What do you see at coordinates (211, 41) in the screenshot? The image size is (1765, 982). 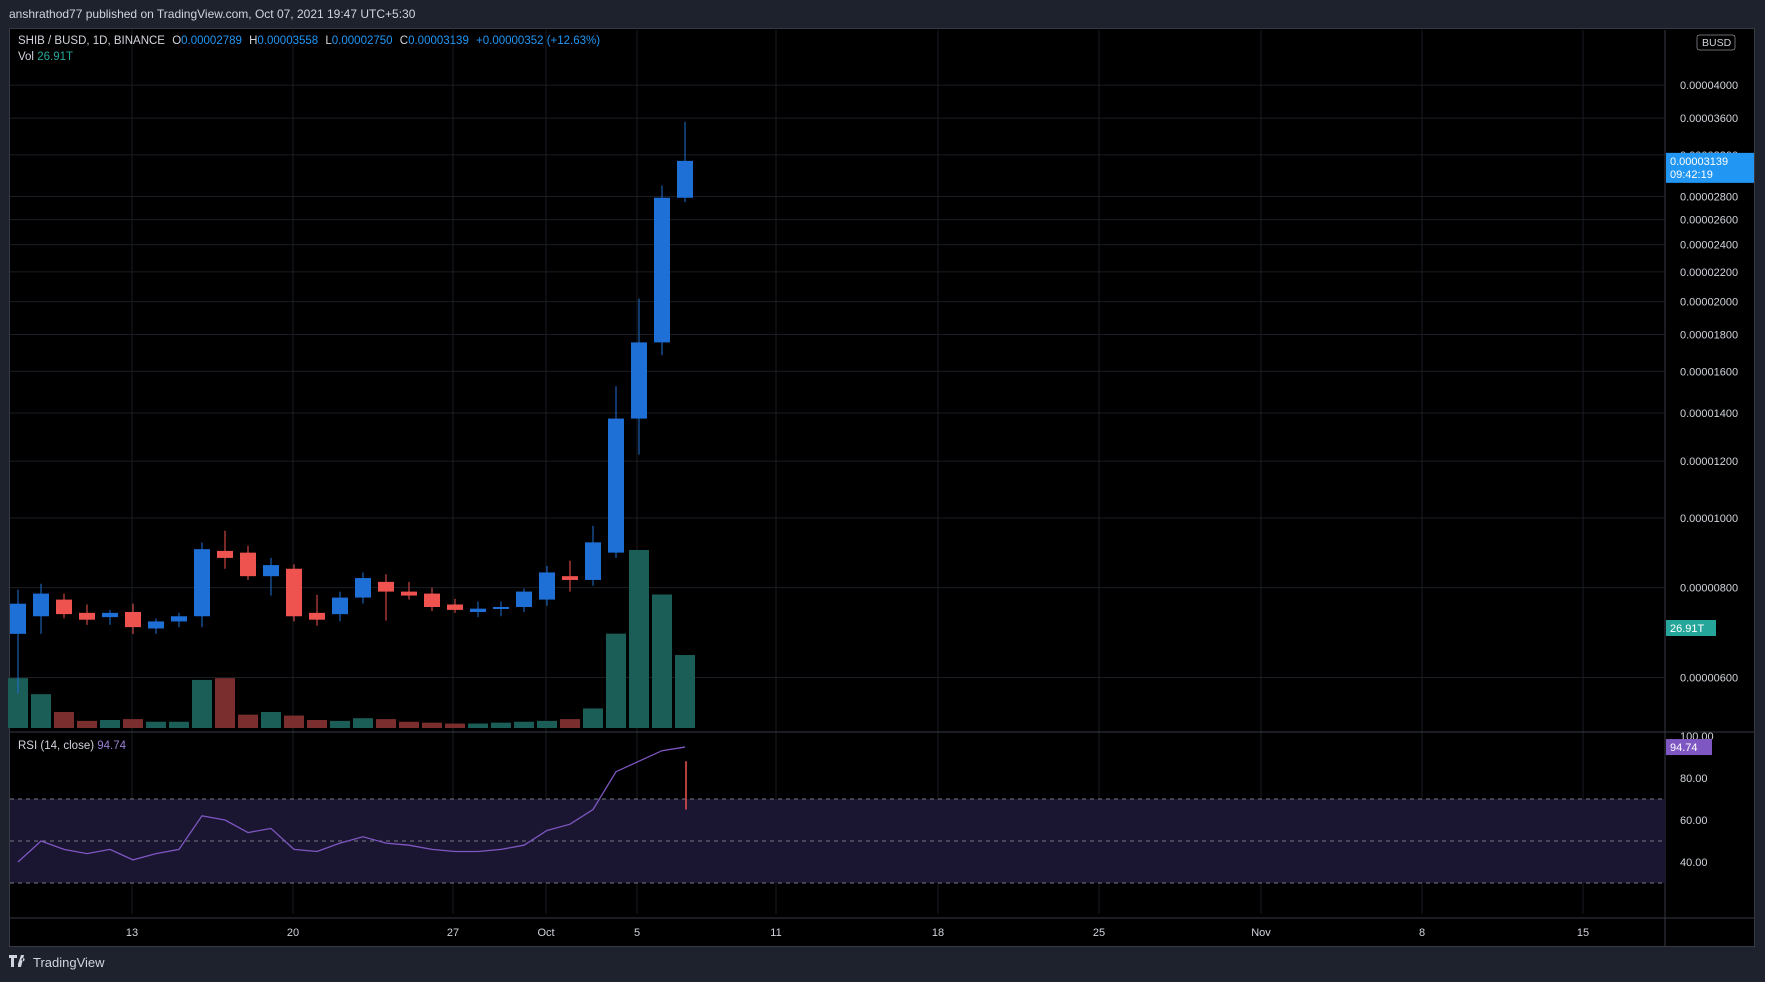 I see `open-value: 0.00002789` at bounding box center [211, 41].